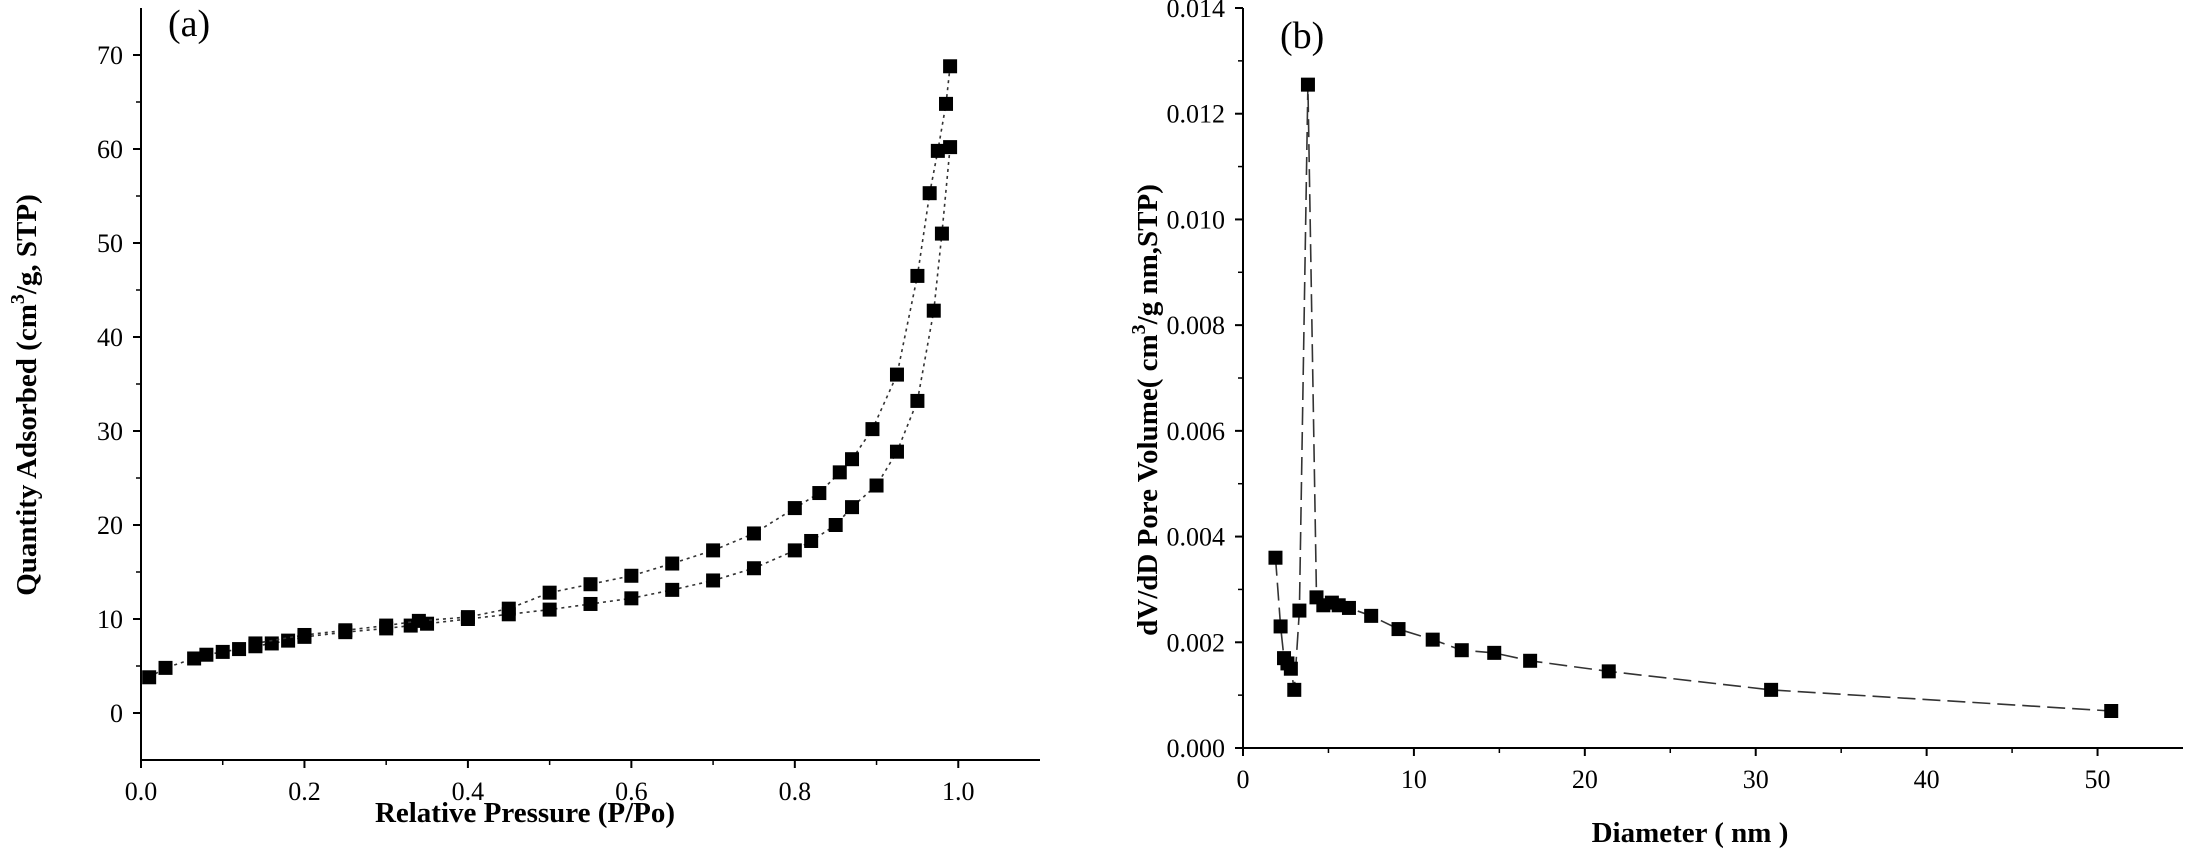  I want to click on panel-a-y-tick-label: 60, so click(110, 149).